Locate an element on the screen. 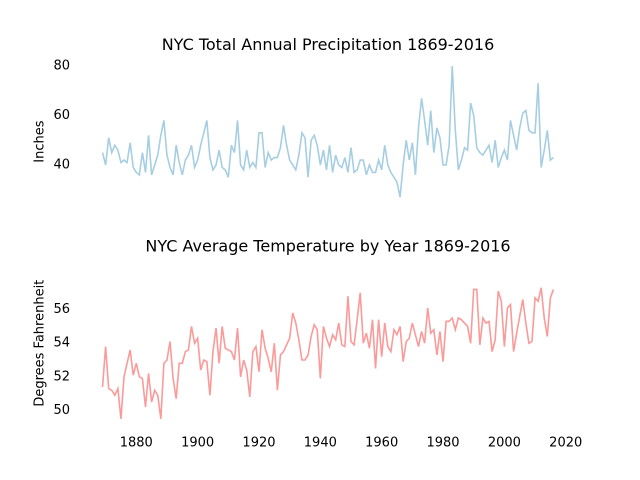 The height and width of the screenshot is (480, 640). y-tick-label: 50 is located at coordinates (61, 410).